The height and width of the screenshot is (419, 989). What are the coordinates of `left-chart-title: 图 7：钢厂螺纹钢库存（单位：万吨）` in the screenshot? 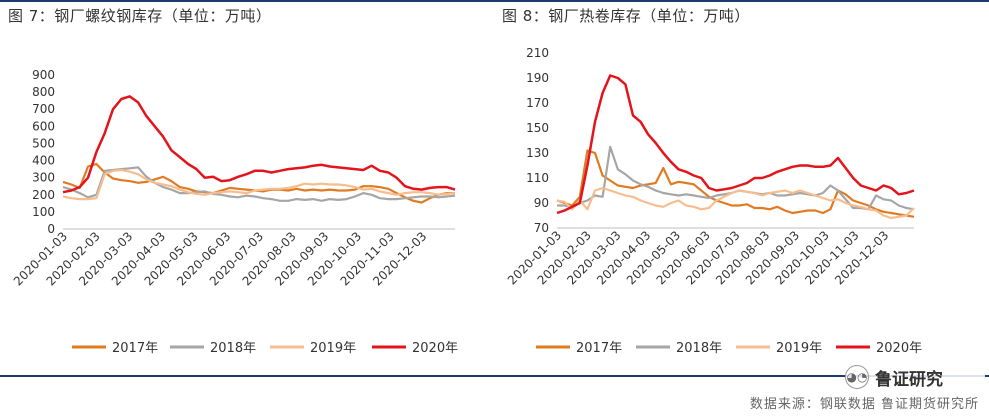 It's located at (140, 16).